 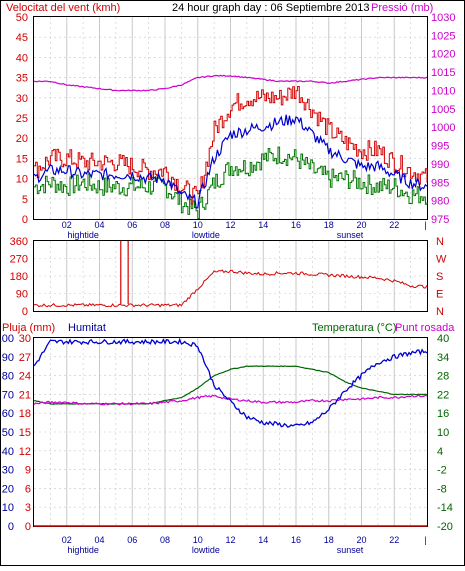 I want to click on humidity-axis-label: Humitat, so click(x=87, y=328).